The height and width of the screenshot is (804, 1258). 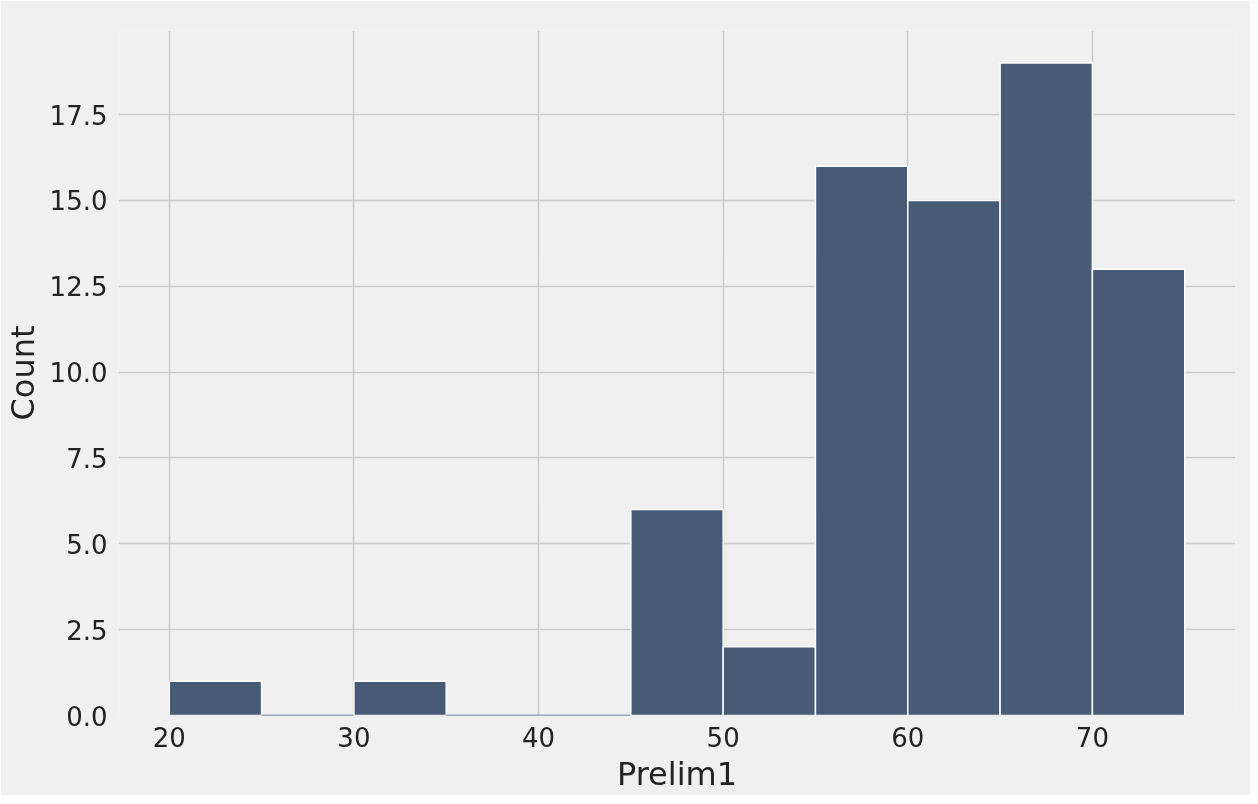 I want to click on y-tick-label: 0.0, so click(x=87, y=716).